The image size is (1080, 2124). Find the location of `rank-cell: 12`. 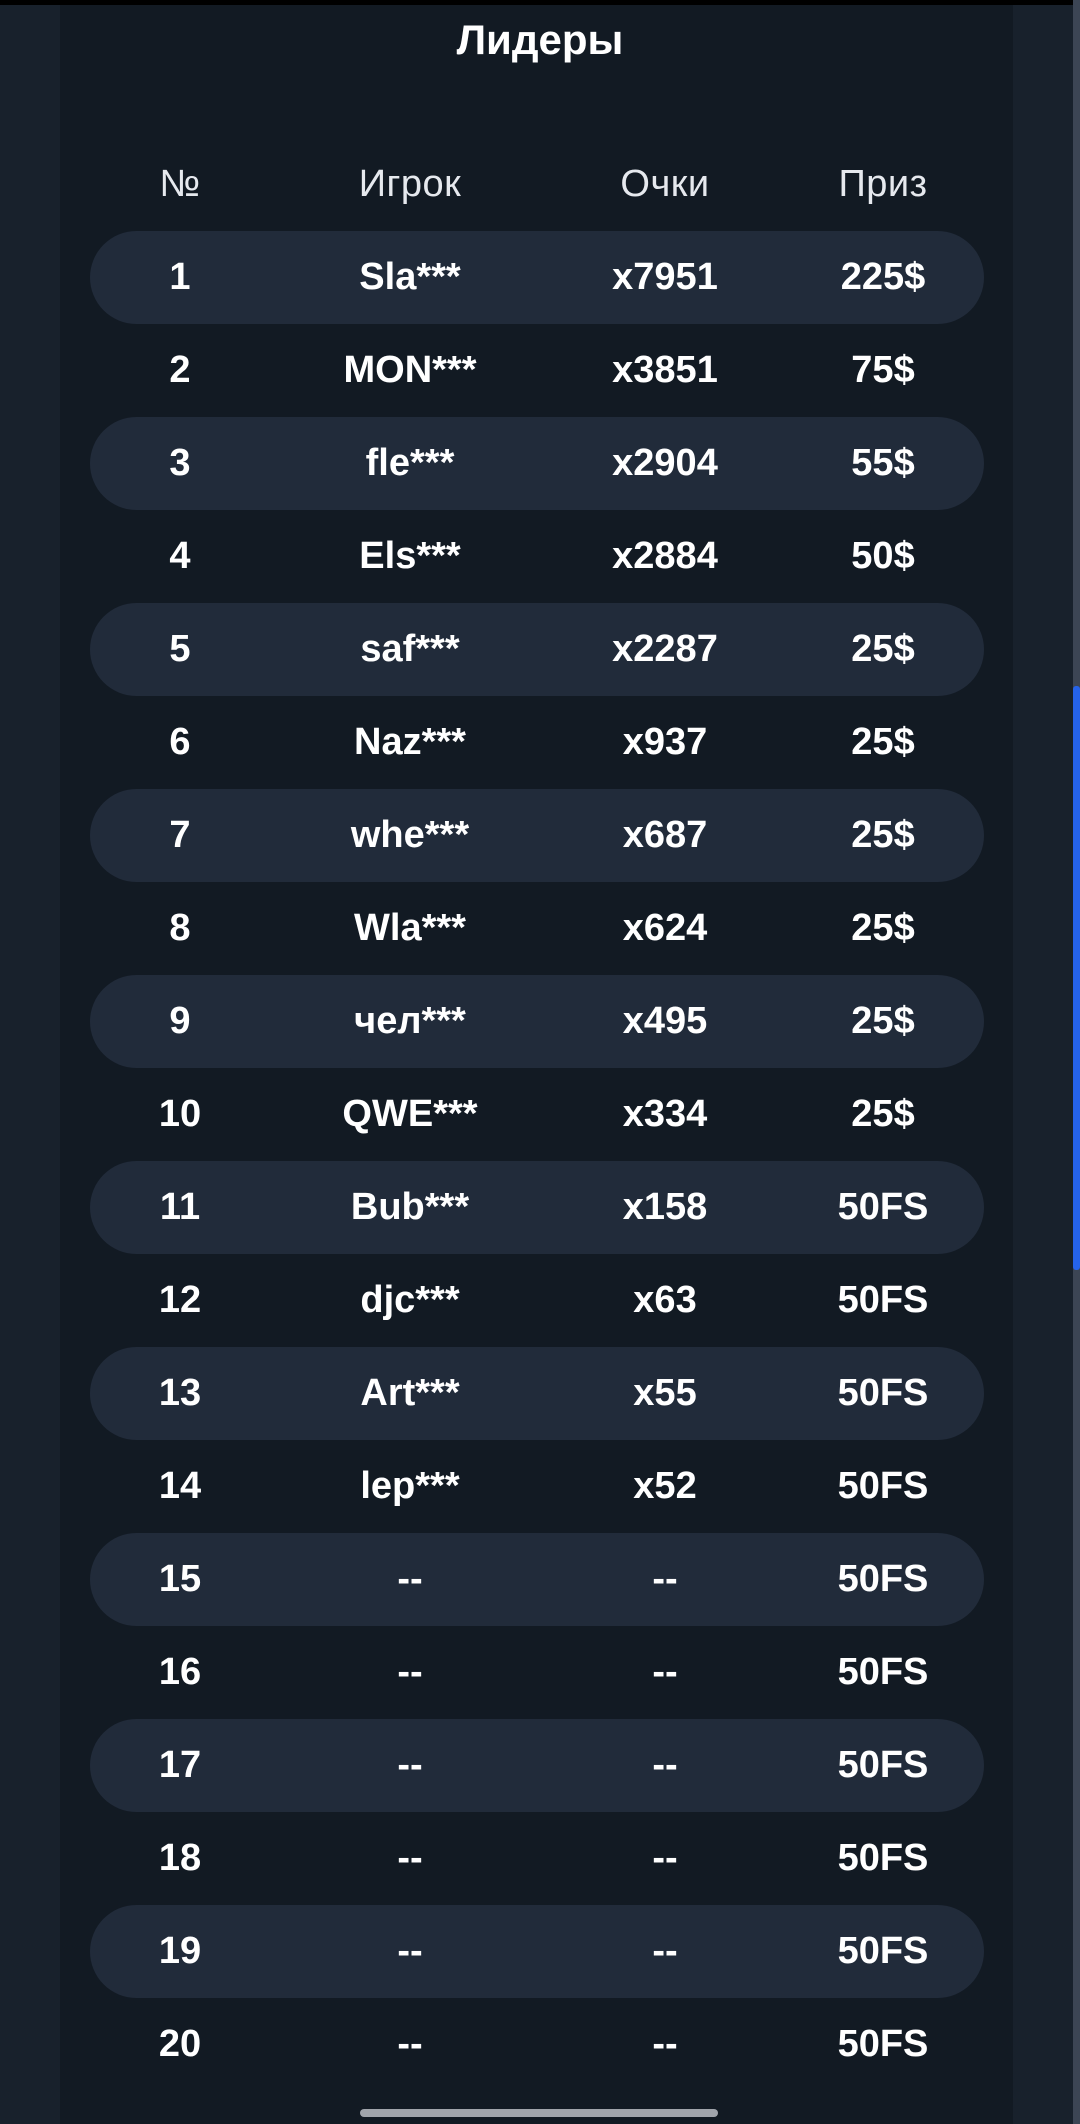

rank-cell: 12 is located at coordinates (180, 1300).